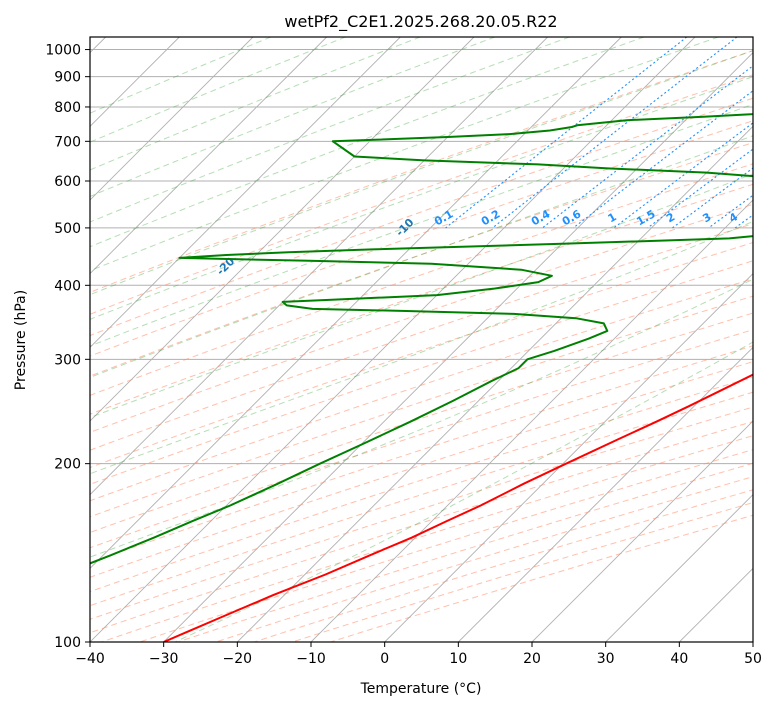 The image size is (775, 708). Describe the element at coordinates (164, 659) in the screenshot. I see `x-tick-label: −30` at that location.